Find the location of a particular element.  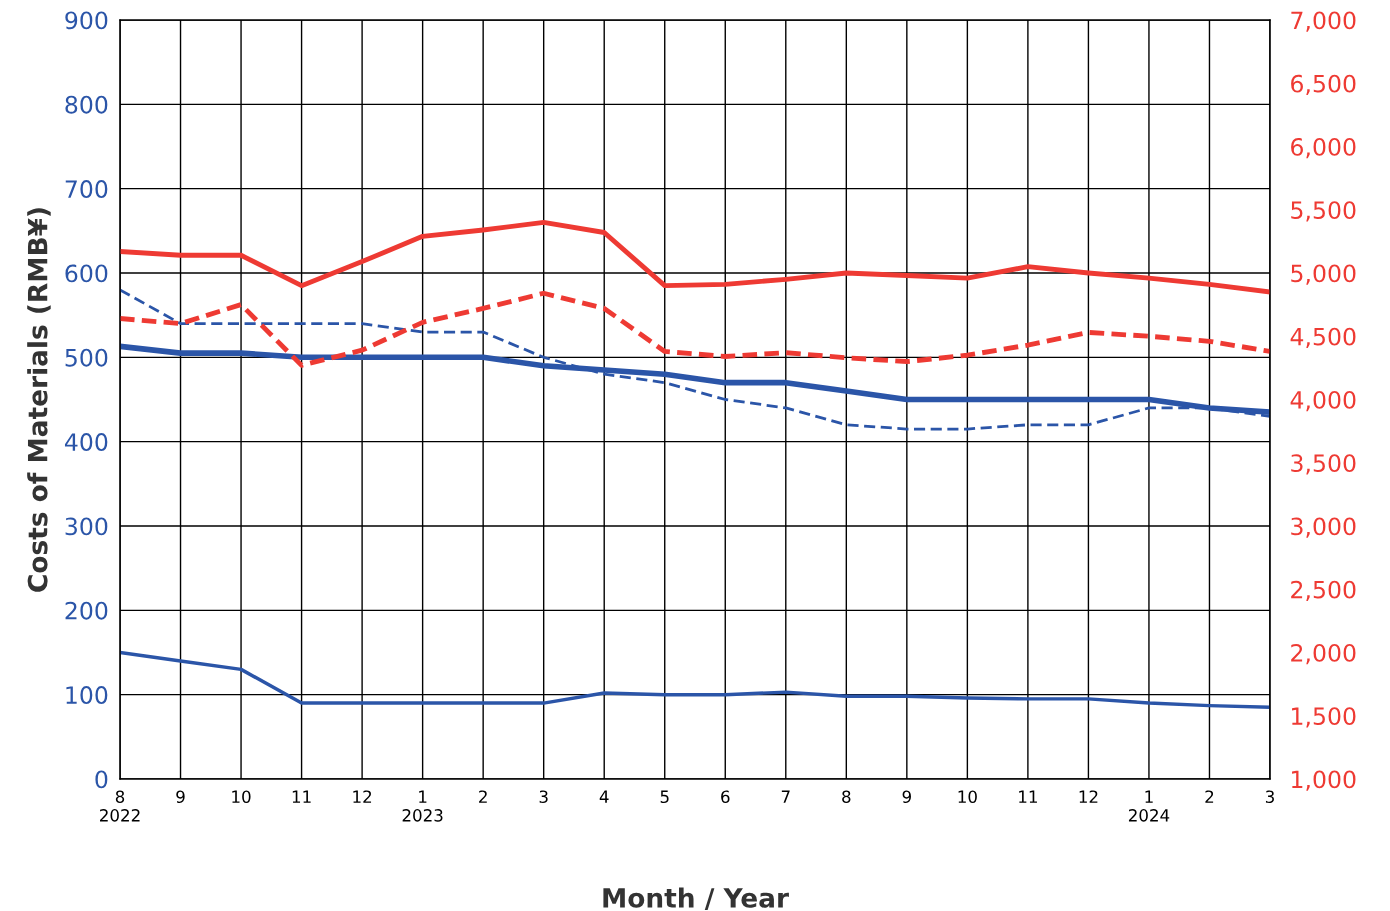

y-tick-label: 200 is located at coordinates (86, 610).